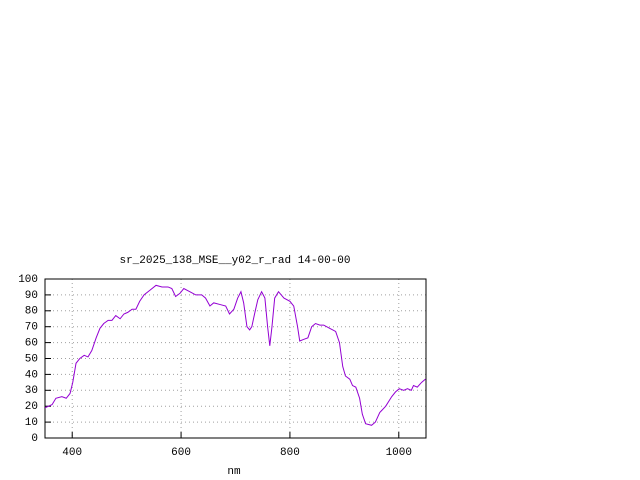  Describe the element at coordinates (234, 261) in the screenshot. I see `chart-title: sr_2025_138_MSE__y02_r_rad 14-00-00` at that location.